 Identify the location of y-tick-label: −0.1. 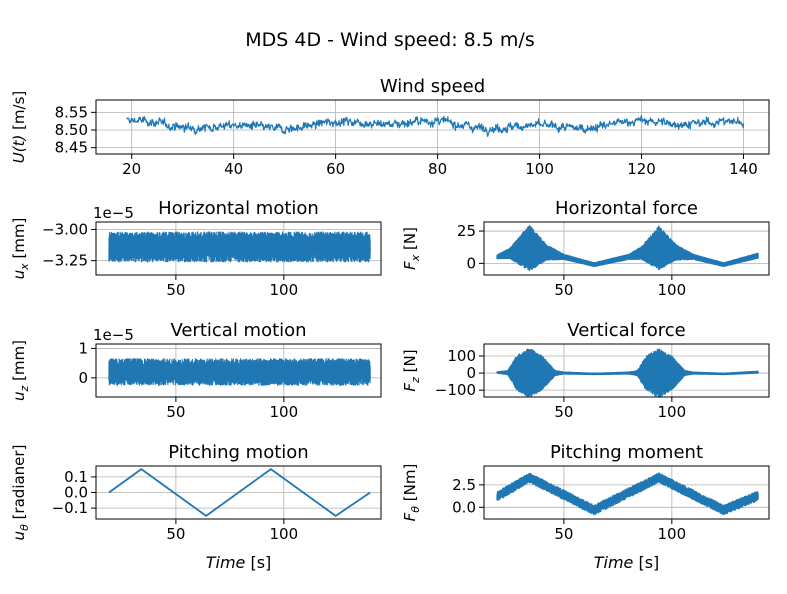
(70, 508).